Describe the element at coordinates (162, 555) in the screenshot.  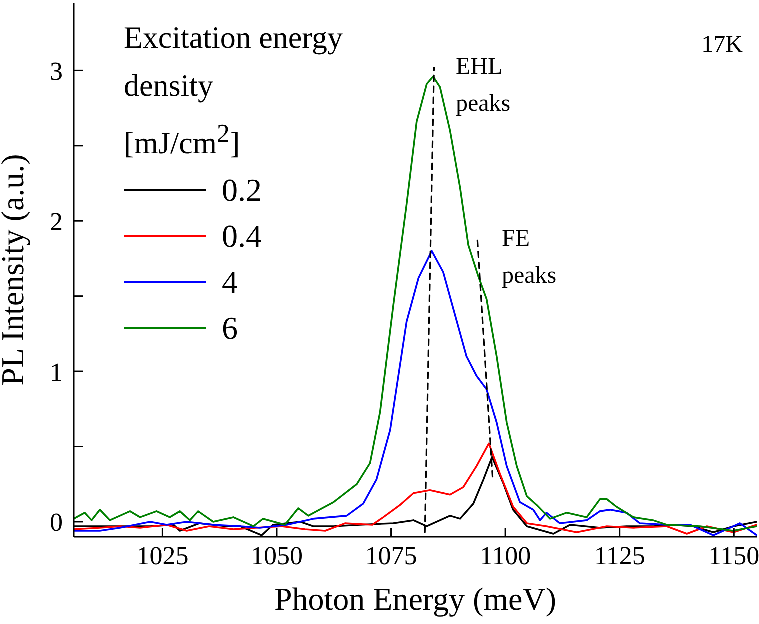
I see `x-tick-label: 1025` at that location.